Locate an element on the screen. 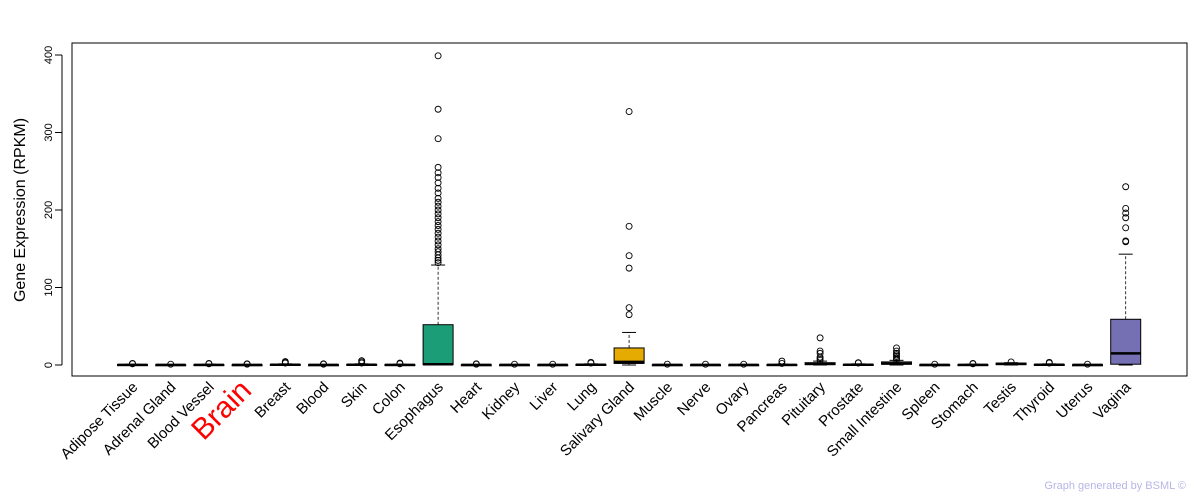 This screenshot has width=1200, height=500. box-kidney is located at coordinates (514, 364).